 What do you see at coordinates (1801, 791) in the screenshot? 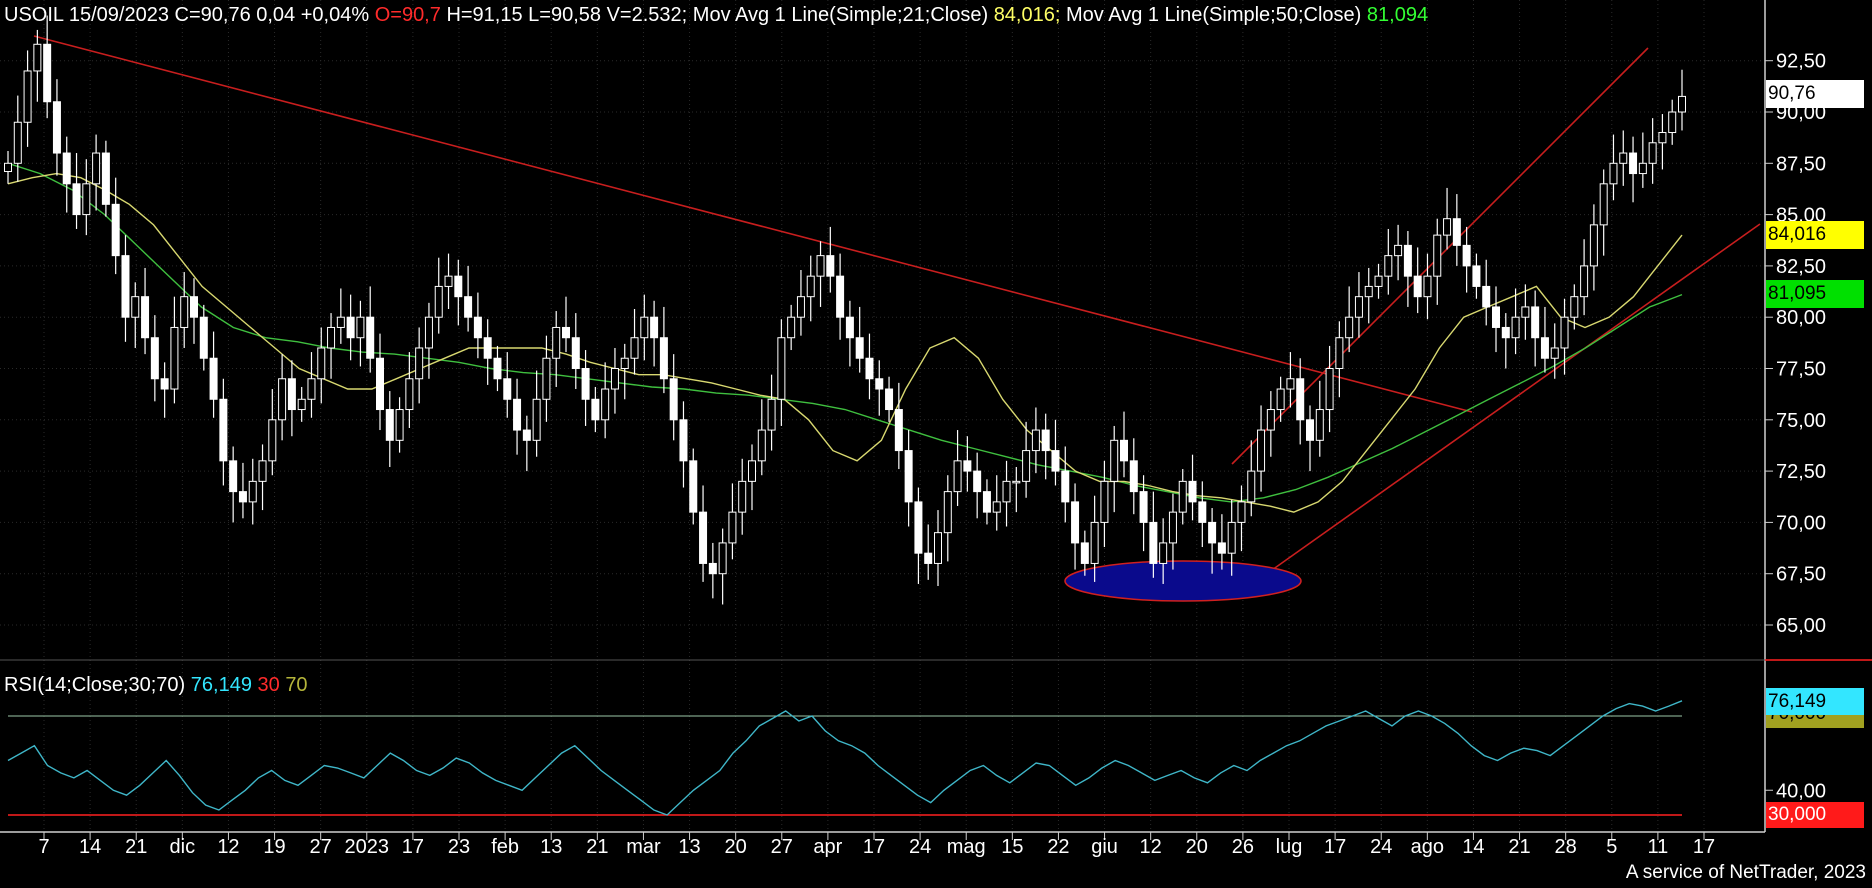
I see `rsi-tick-label: 40,00` at bounding box center [1801, 791].